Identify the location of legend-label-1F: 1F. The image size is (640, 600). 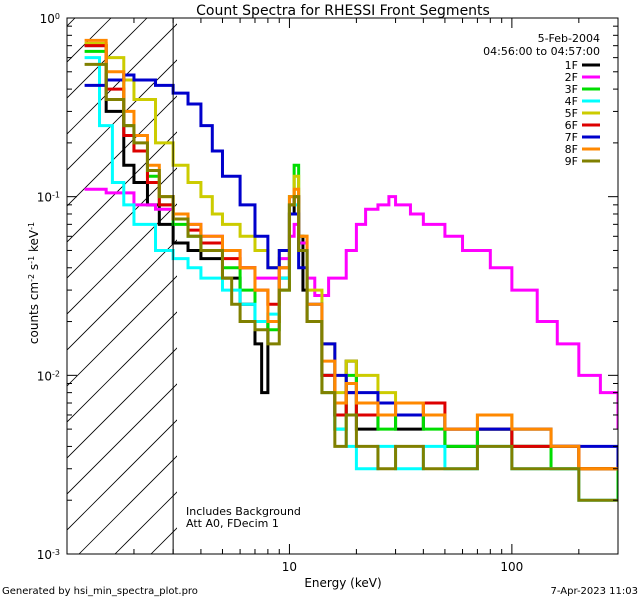
(571, 65).